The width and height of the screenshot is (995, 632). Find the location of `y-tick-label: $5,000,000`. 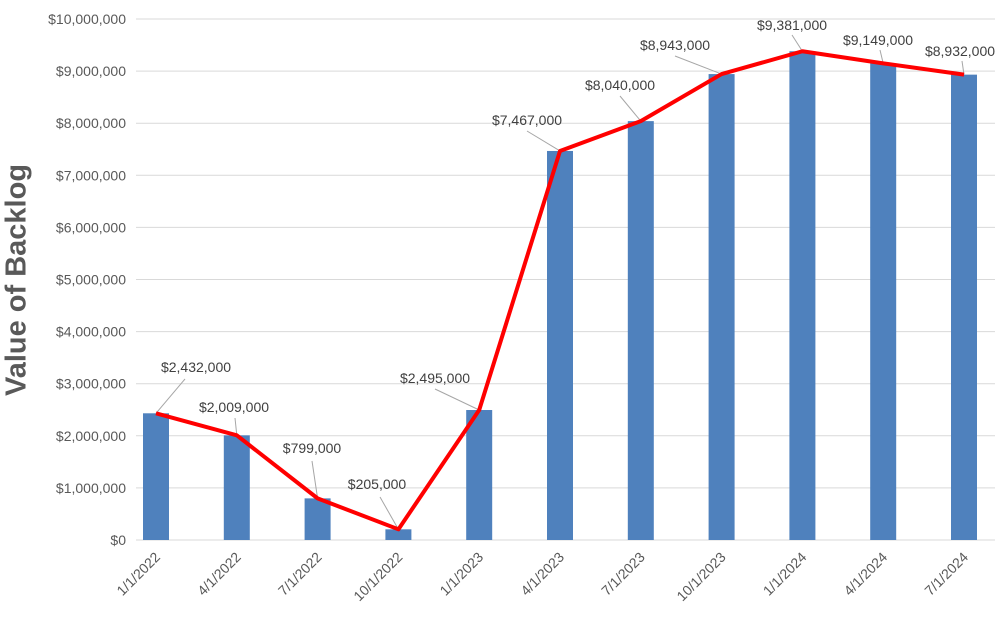

y-tick-label: $5,000,000 is located at coordinates (91, 280).